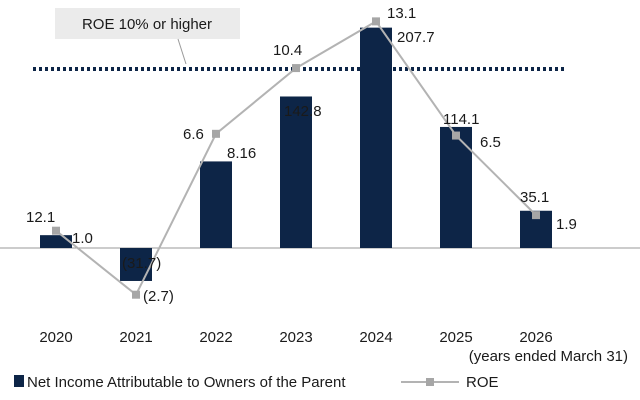 Image resolution: width=640 pixels, height=400 pixels. What do you see at coordinates (376, 138) in the screenshot?
I see `bar-2024` at bounding box center [376, 138].